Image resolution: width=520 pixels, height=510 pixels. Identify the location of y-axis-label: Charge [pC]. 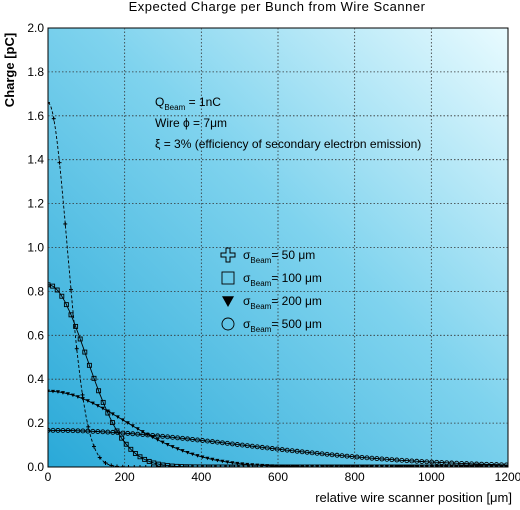
(9, 70).